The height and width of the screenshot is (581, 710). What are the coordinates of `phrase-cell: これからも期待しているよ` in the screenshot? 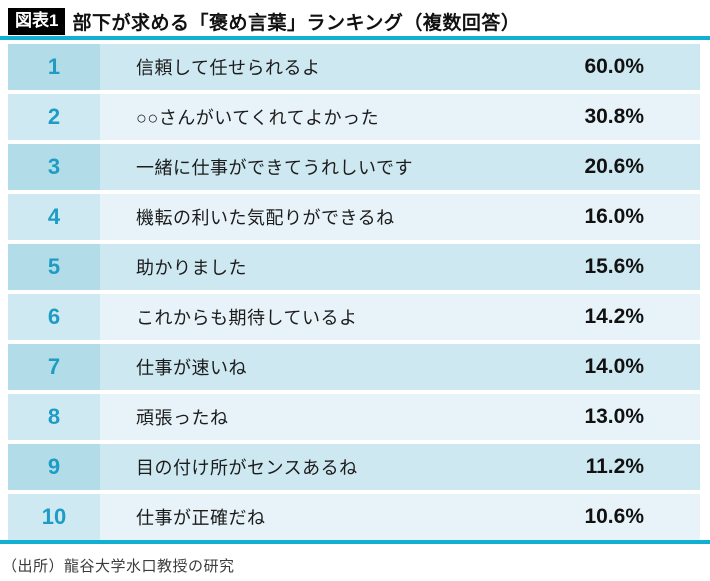 It's located at (297, 317).